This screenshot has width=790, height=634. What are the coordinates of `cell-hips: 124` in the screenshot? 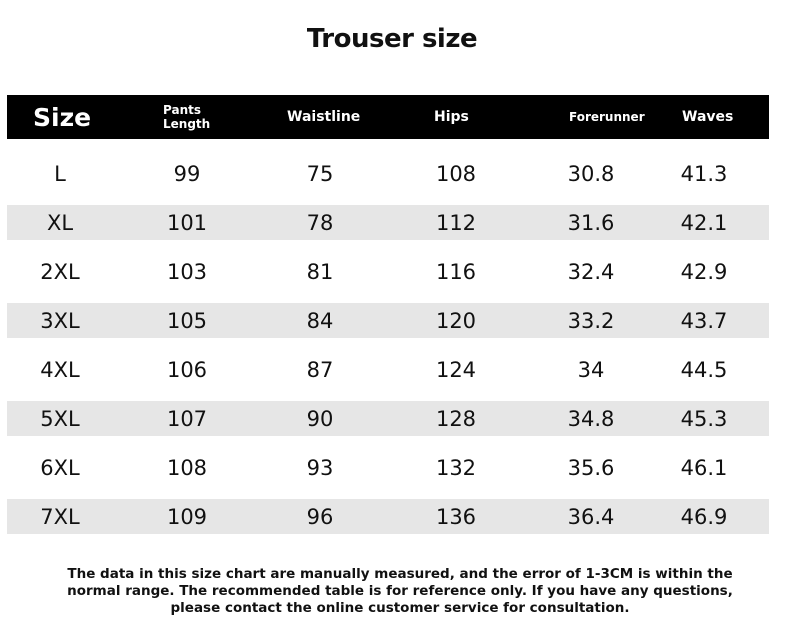 It's located at (456, 369).